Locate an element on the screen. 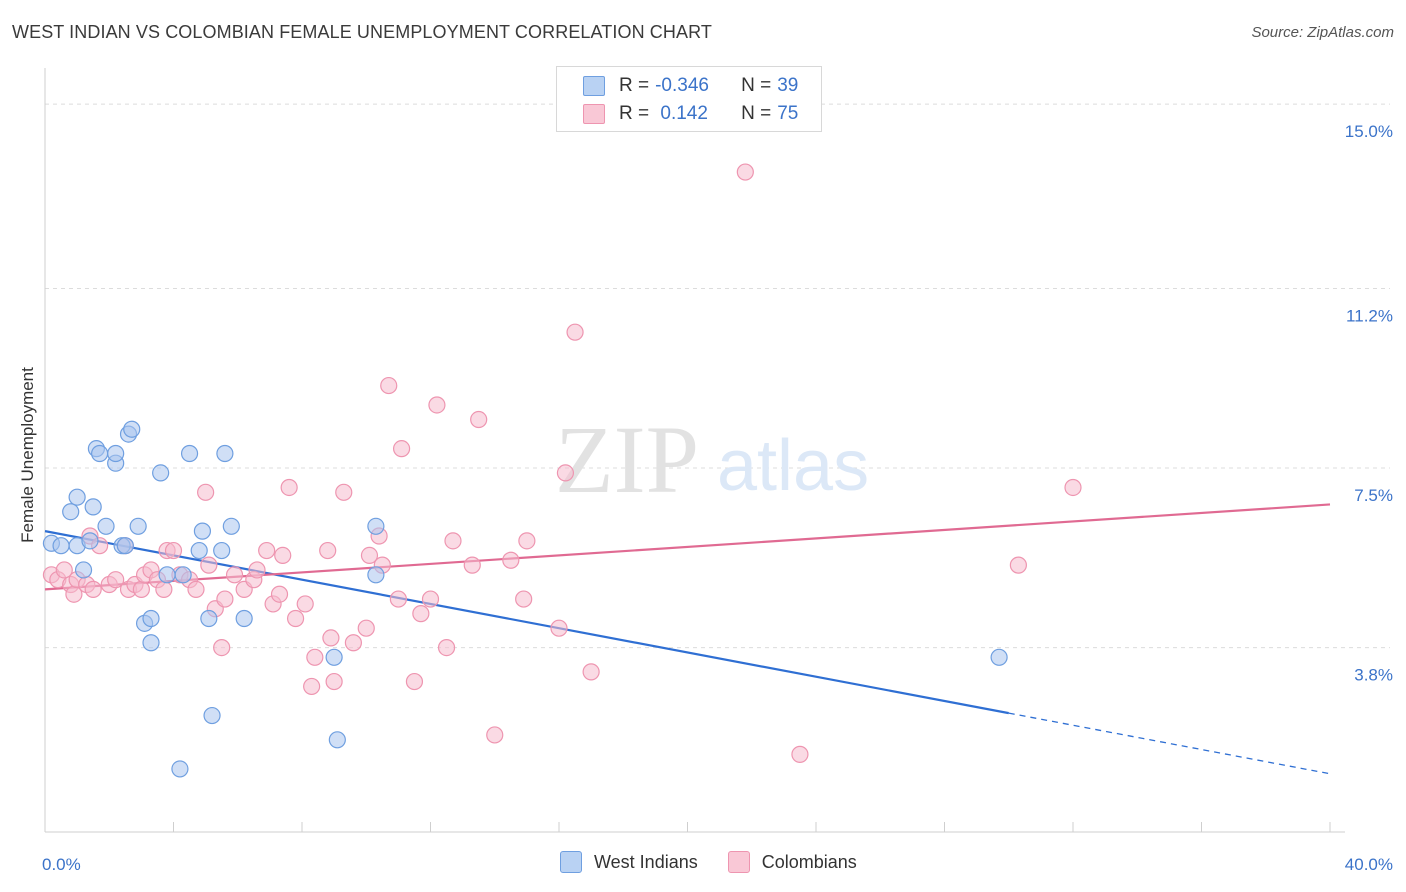 The height and width of the screenshot is (892, 1406). source-label: Source: ZipAtlas.com is located at coordinates (1322, 32).